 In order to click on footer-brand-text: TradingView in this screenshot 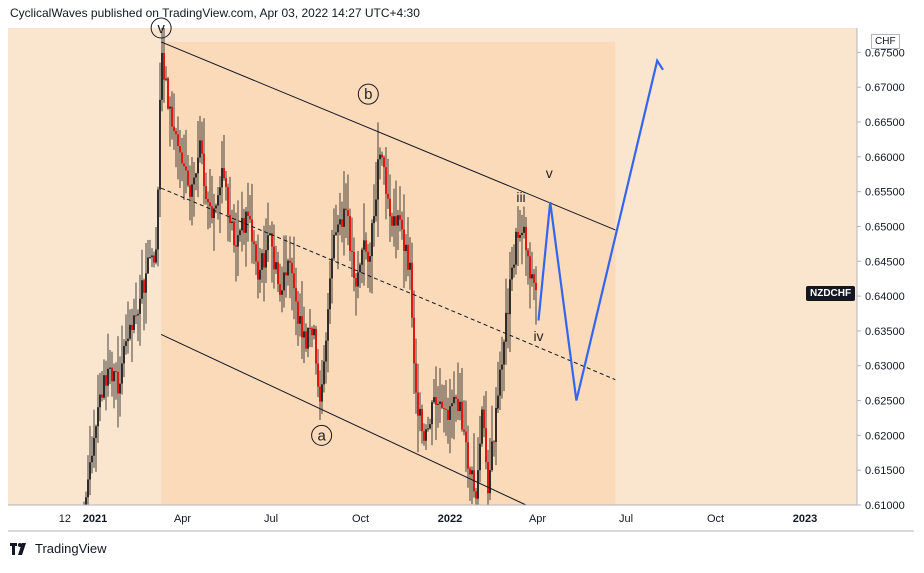, I will do `click(71, 548)`.